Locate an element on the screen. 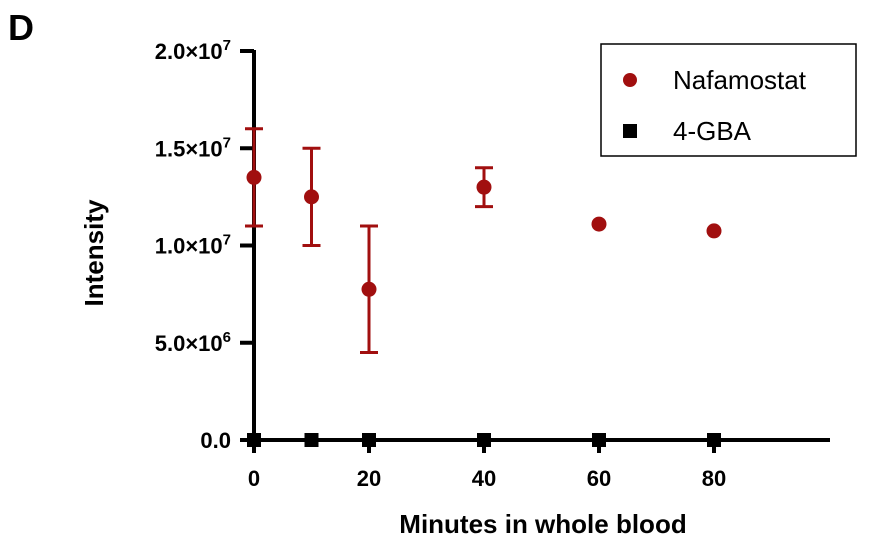  y-tick-label: 1.5×10⁷ is located at coordinates (193, 147).